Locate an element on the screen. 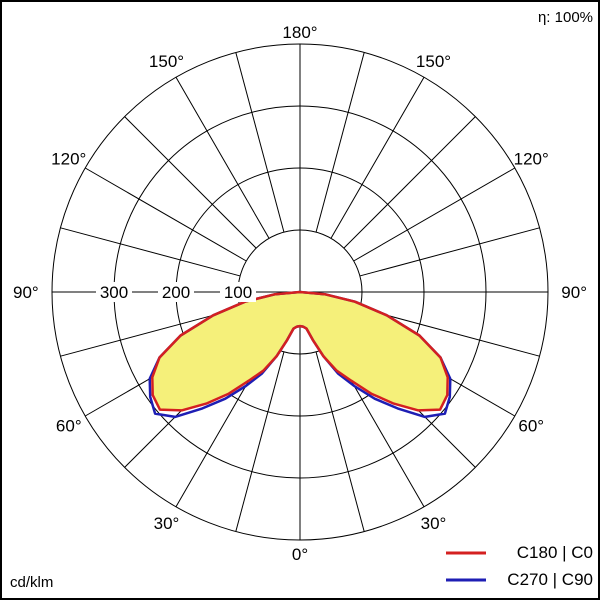 The width and height of the screenshot is (600, 600). units-label: cd/klm is located at coordinates (31, 582).